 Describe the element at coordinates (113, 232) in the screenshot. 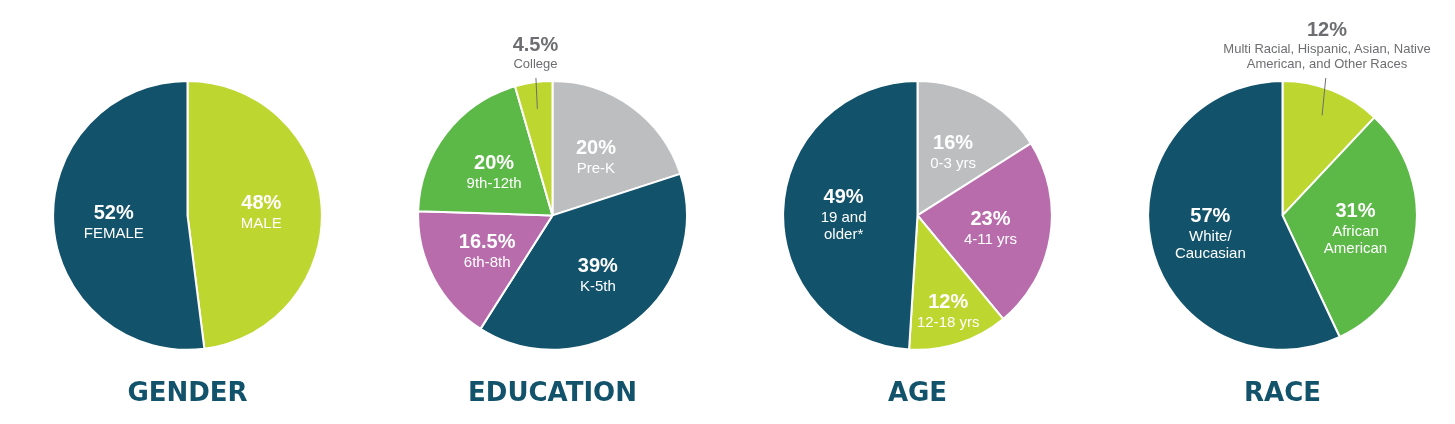

I see `slice-label: FEMALE` at that location.